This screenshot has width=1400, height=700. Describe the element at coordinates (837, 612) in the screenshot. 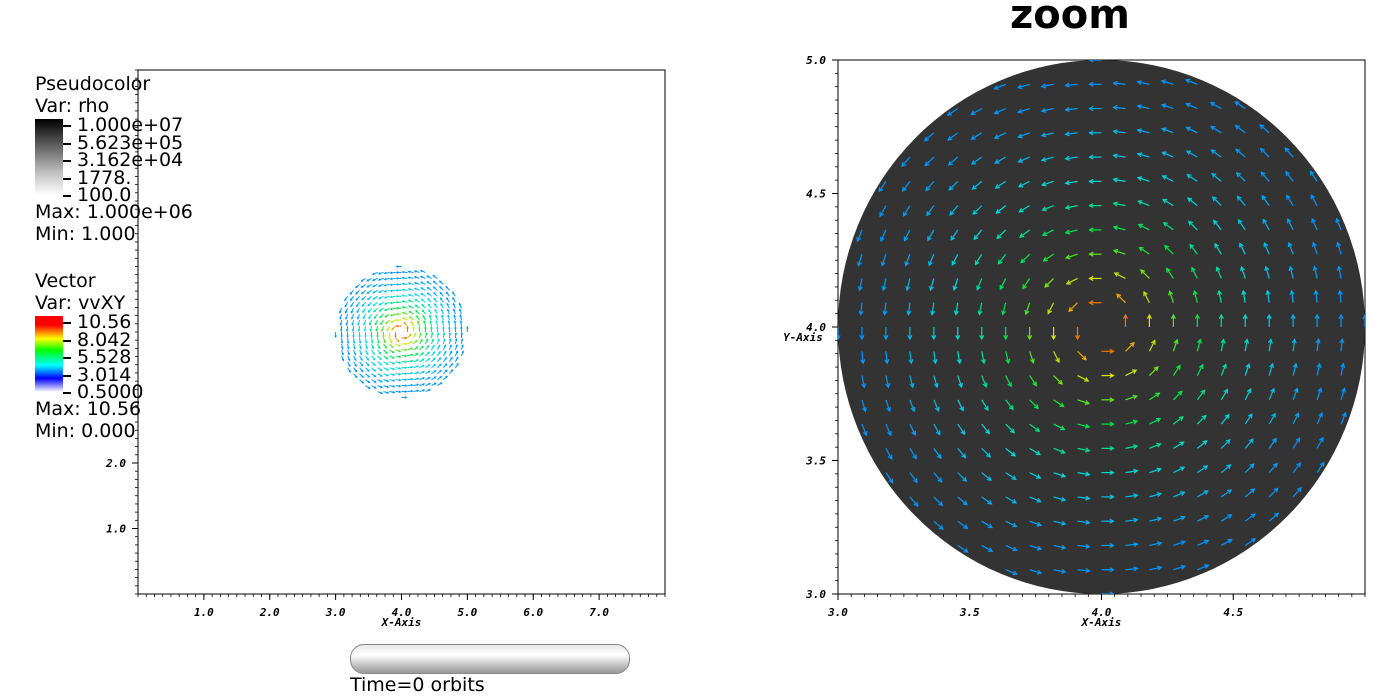

I see `x-tick-label: 3.0` at that location.